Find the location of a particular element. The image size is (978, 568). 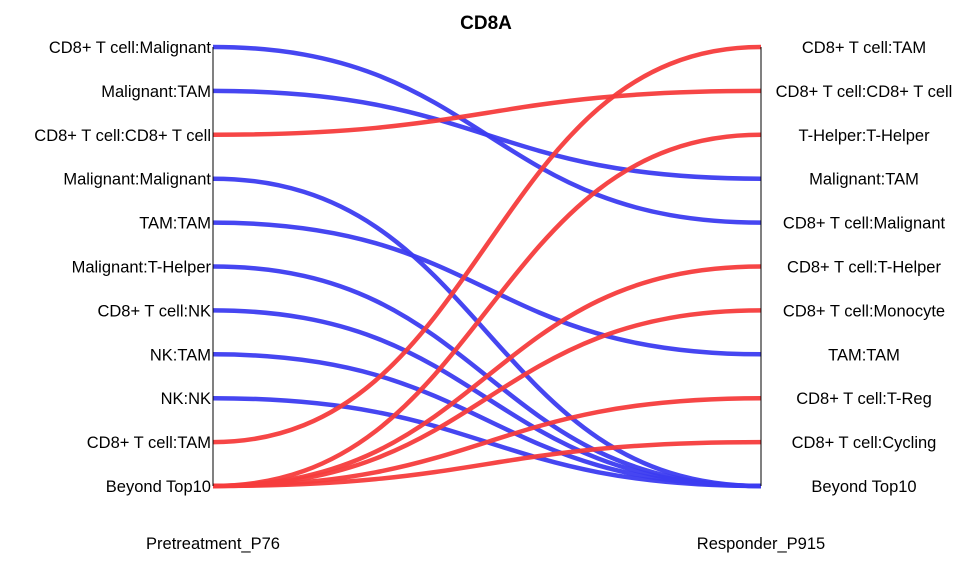

link-cd8-t-cell-t-reg is located at coordinates (487, 442).